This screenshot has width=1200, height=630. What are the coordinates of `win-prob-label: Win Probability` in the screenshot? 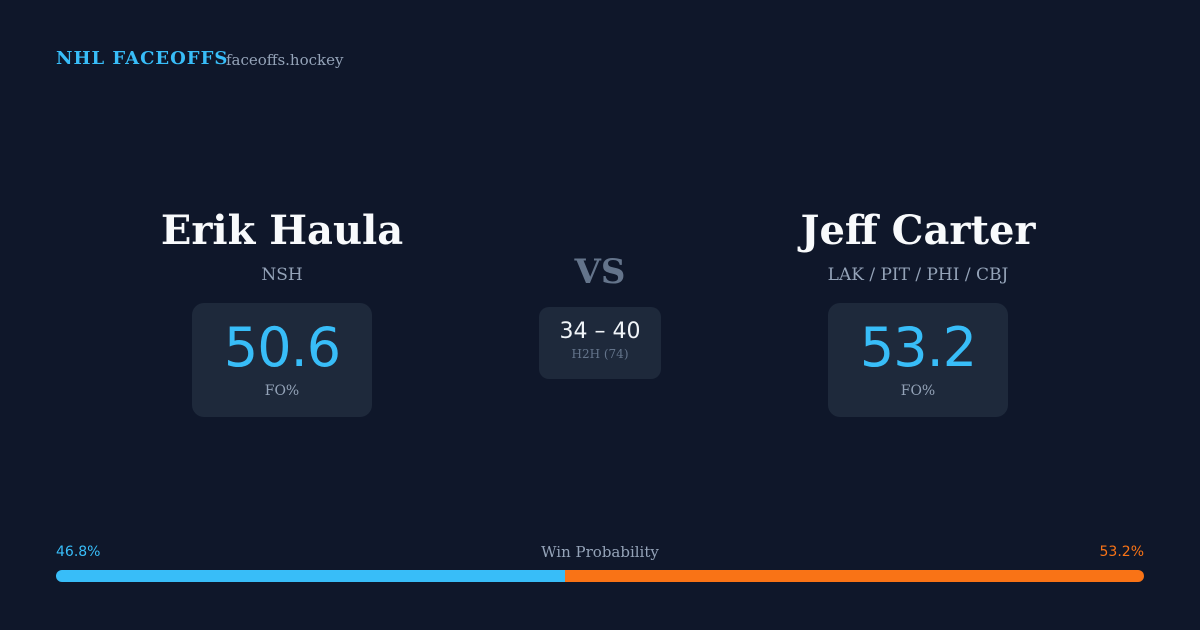 It's located at (600, 552).